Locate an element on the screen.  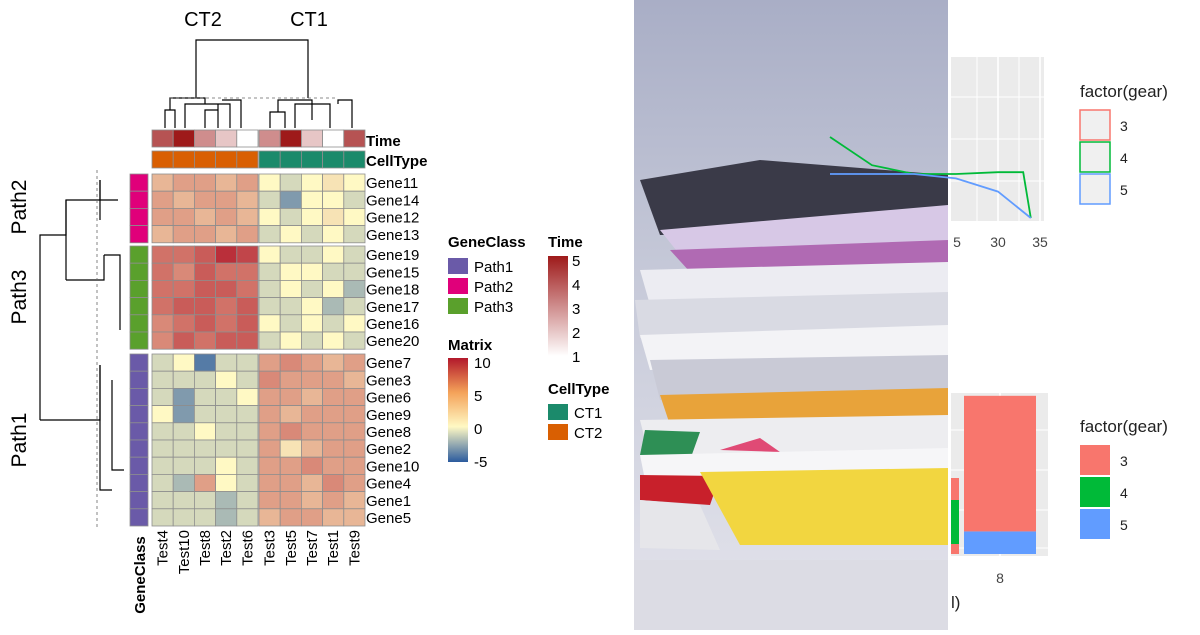
legend-title: factor(gear) is located at coordinates (1124, 426).